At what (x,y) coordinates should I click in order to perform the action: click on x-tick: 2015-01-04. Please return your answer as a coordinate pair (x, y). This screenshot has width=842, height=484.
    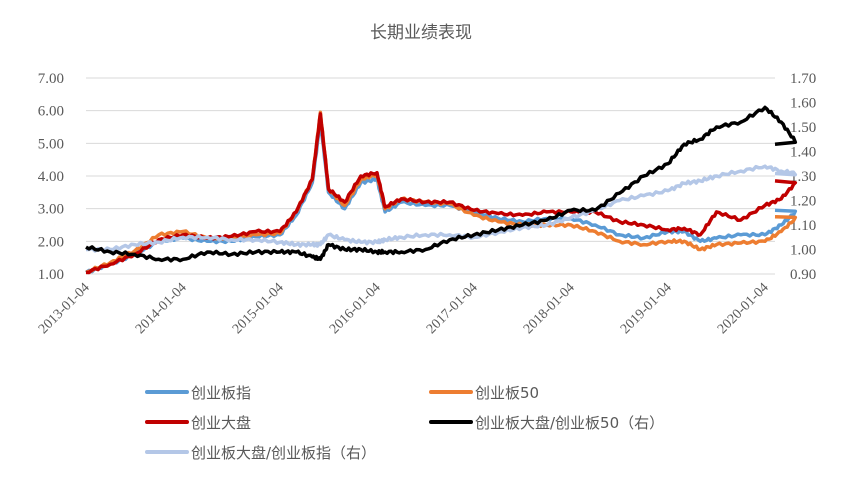
    Looking at the image, I should click on (258, 308).